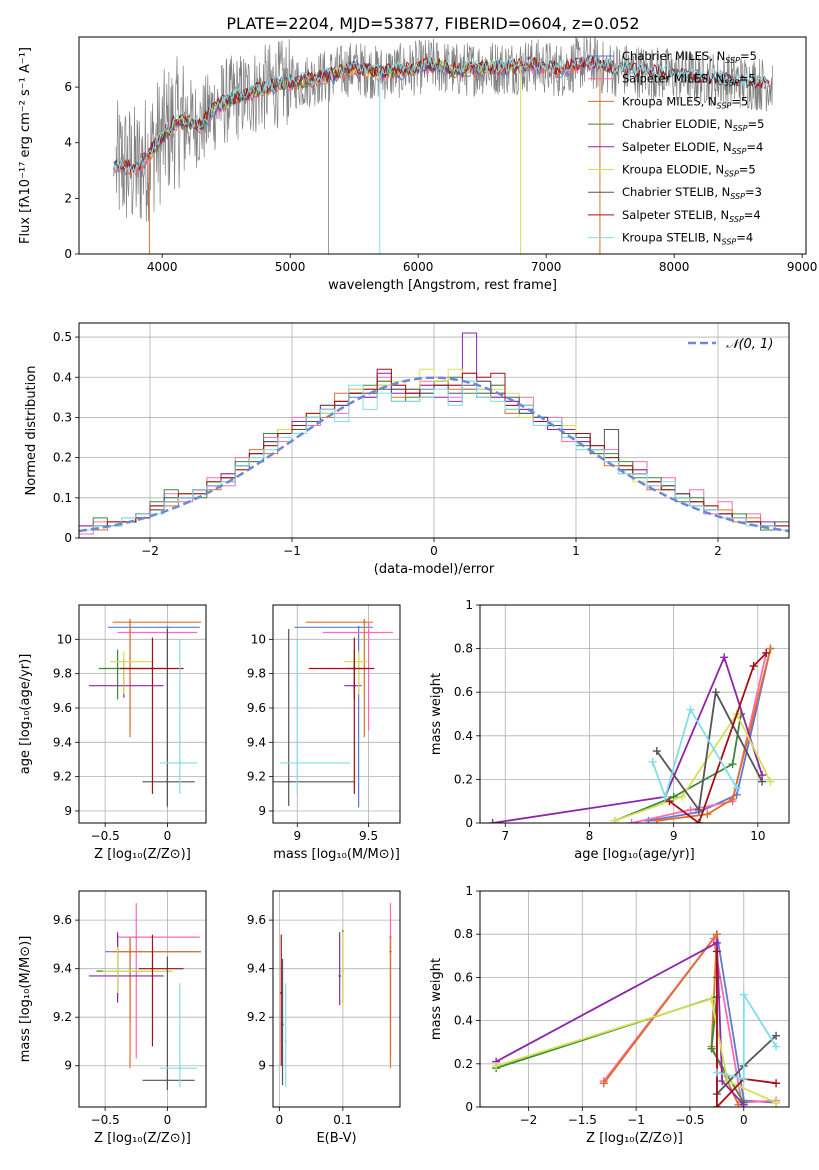 Image resolution: width=819 pixels, height=1170 pixels. I want to click on tick-label-x: 0, so click(280, 1120).